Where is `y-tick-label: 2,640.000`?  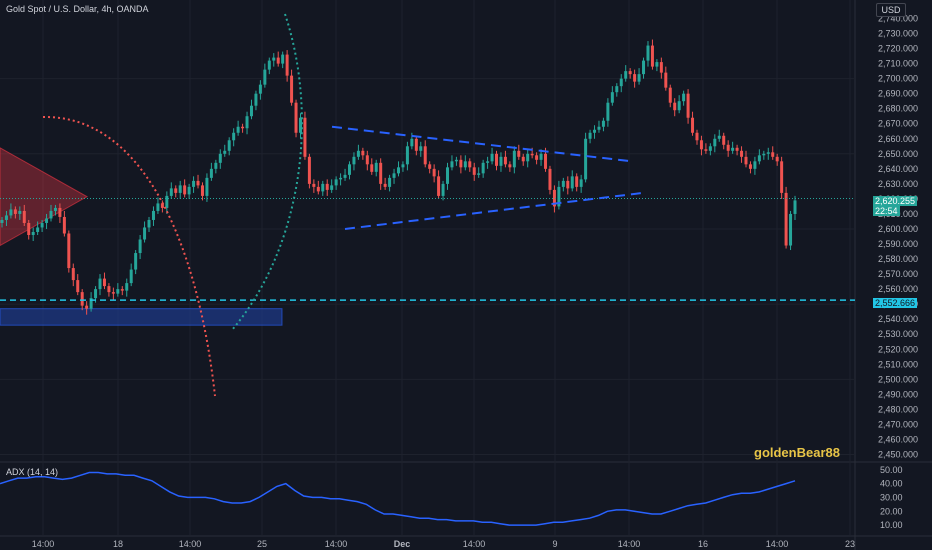
y-tick-label: 2,640.000 is located at coordinates (898, 169).